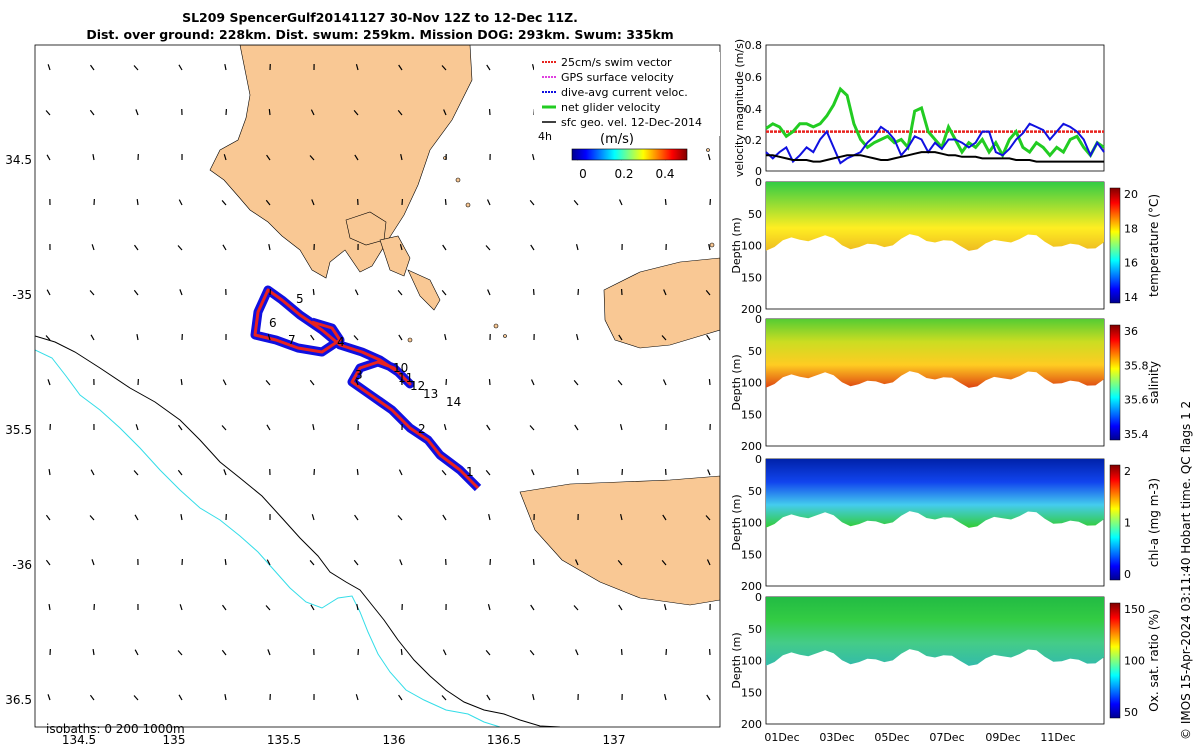 The height and width of the screenshot is (750, 1200). Describe the element at coordinates (1154, 660) in the screenshot. I see `colorbar-label: Ox. sat. ratio (%)` at that location.